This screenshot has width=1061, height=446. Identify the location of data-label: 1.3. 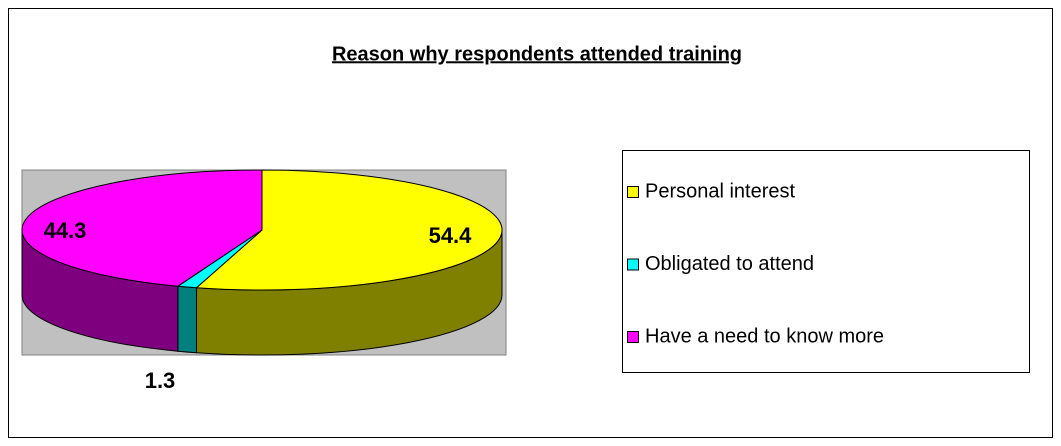
(160, 380).